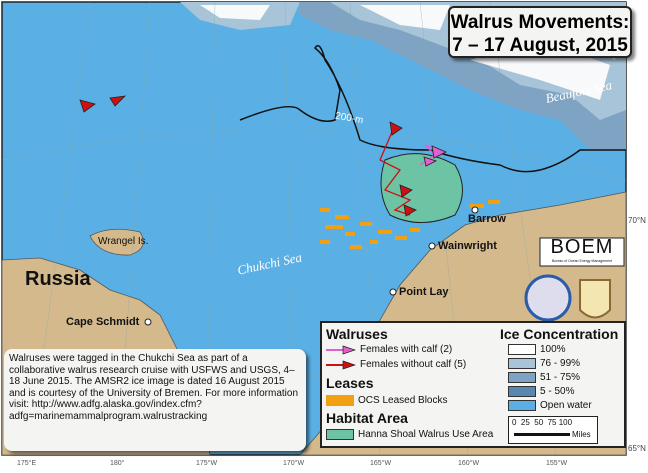 Image resolution: width=648 pixels, height=473 pixels. Describe the element at coordinates (426, 434) in the screenshot. I see `legend-label: Hanna Shoal Walrus Use Area` at that location.